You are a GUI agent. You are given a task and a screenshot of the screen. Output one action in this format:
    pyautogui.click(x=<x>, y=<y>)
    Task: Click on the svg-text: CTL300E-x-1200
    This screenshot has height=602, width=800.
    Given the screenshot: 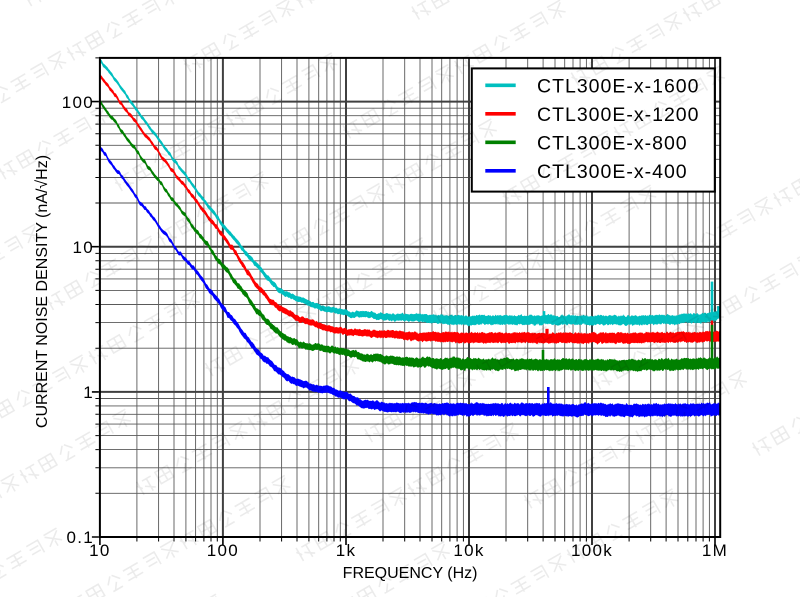 What is the action you would take?
    pyautogui.click(x=618, y=115)
    